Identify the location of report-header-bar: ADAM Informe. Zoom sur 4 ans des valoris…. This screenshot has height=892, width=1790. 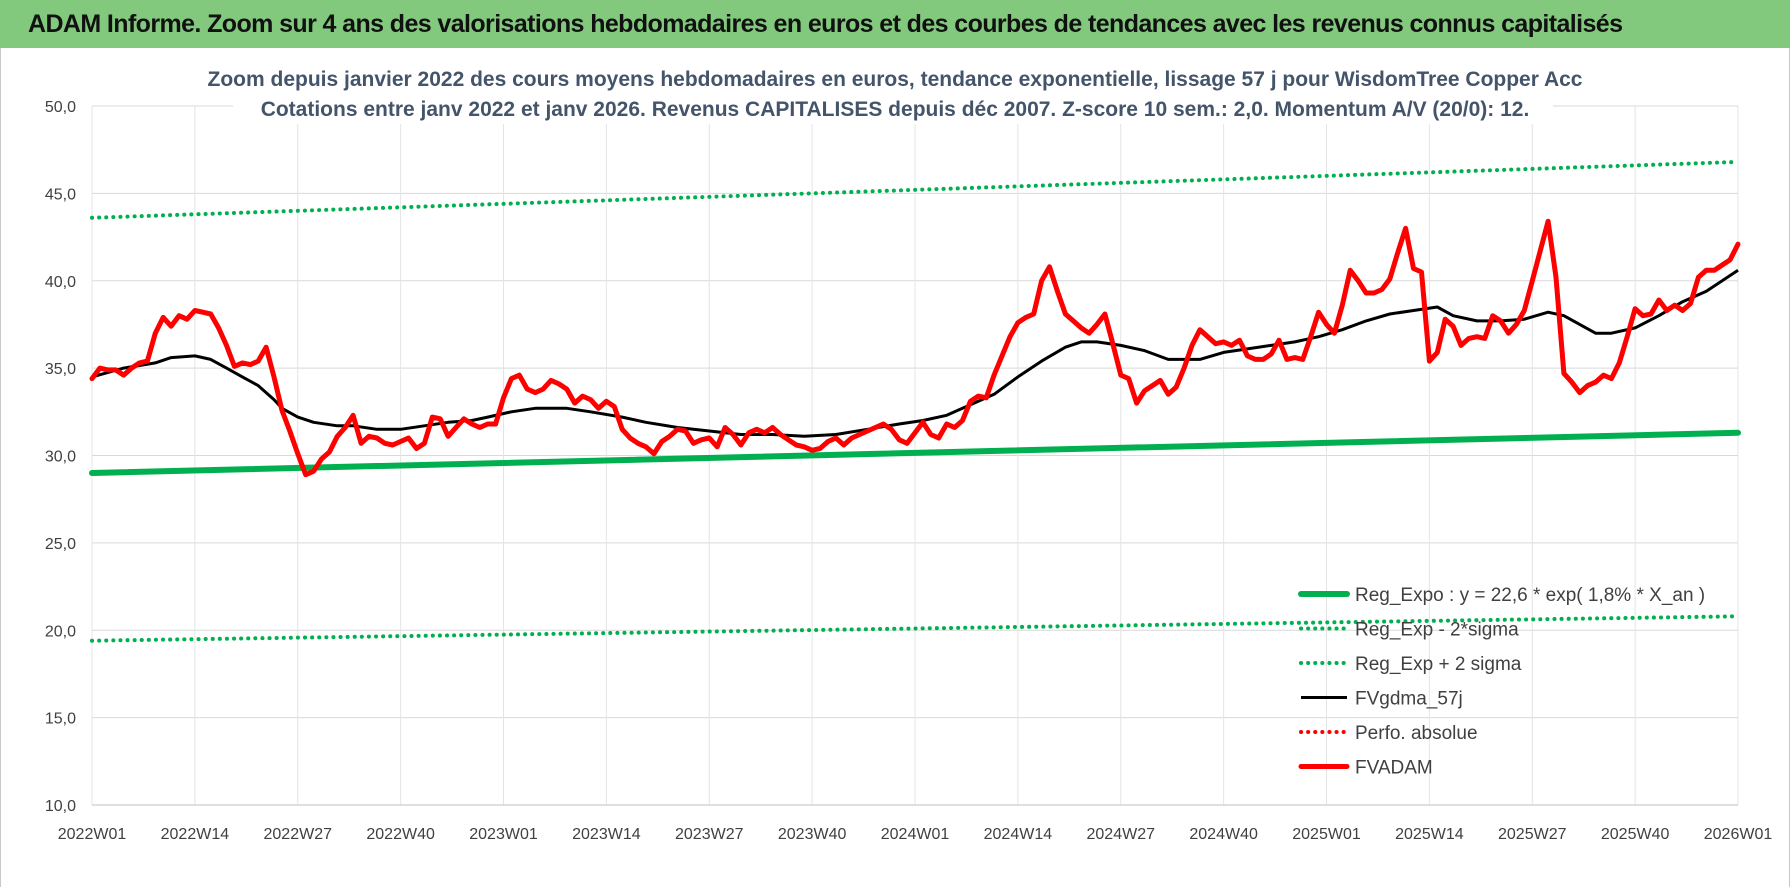
(895, 24).